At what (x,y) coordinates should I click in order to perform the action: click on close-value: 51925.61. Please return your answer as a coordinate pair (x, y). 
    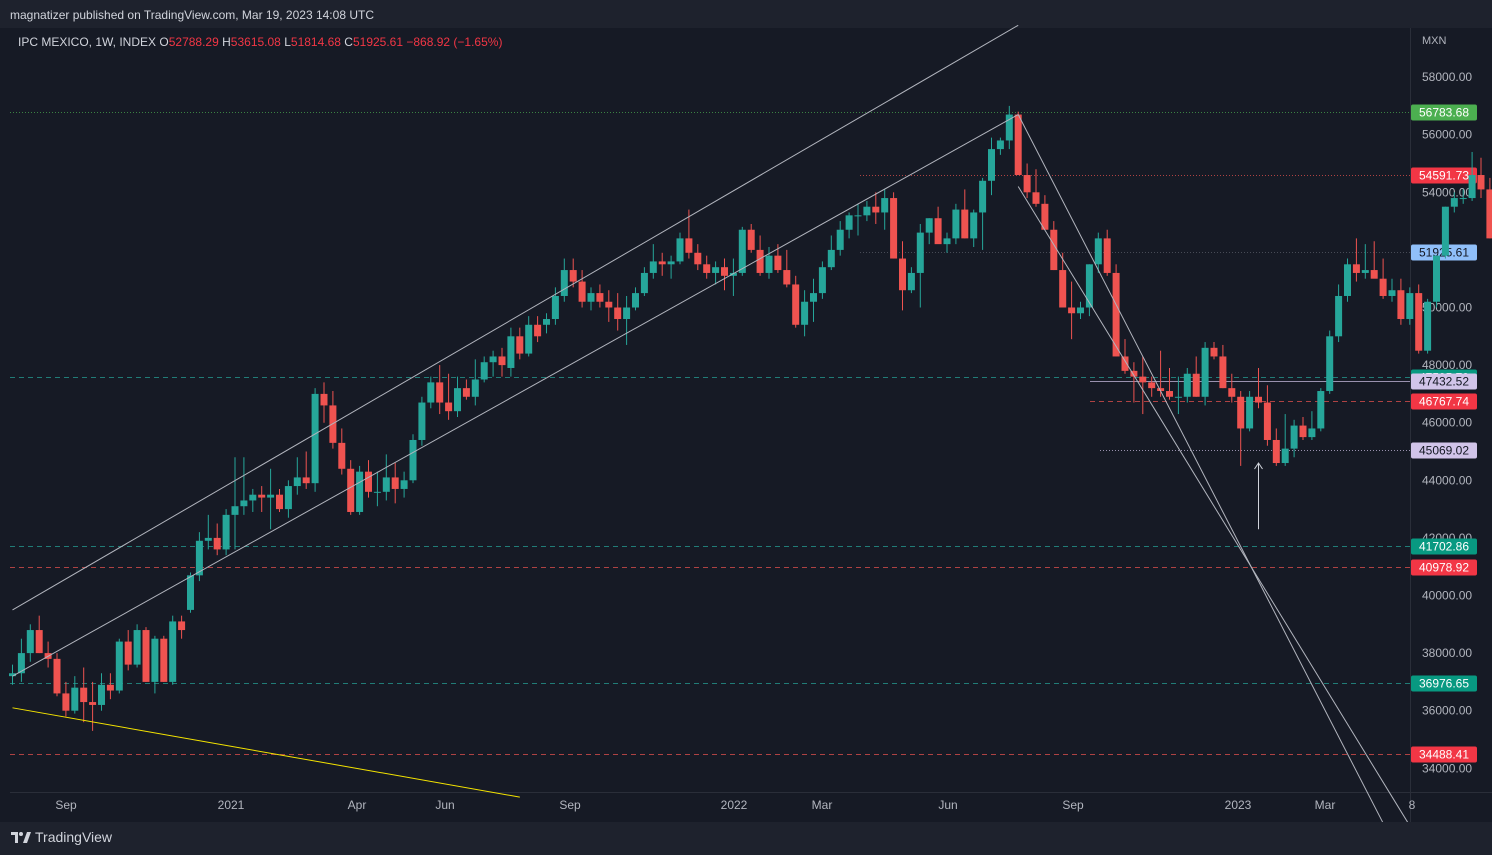
    Looking at the image, I should click on (378, 42).